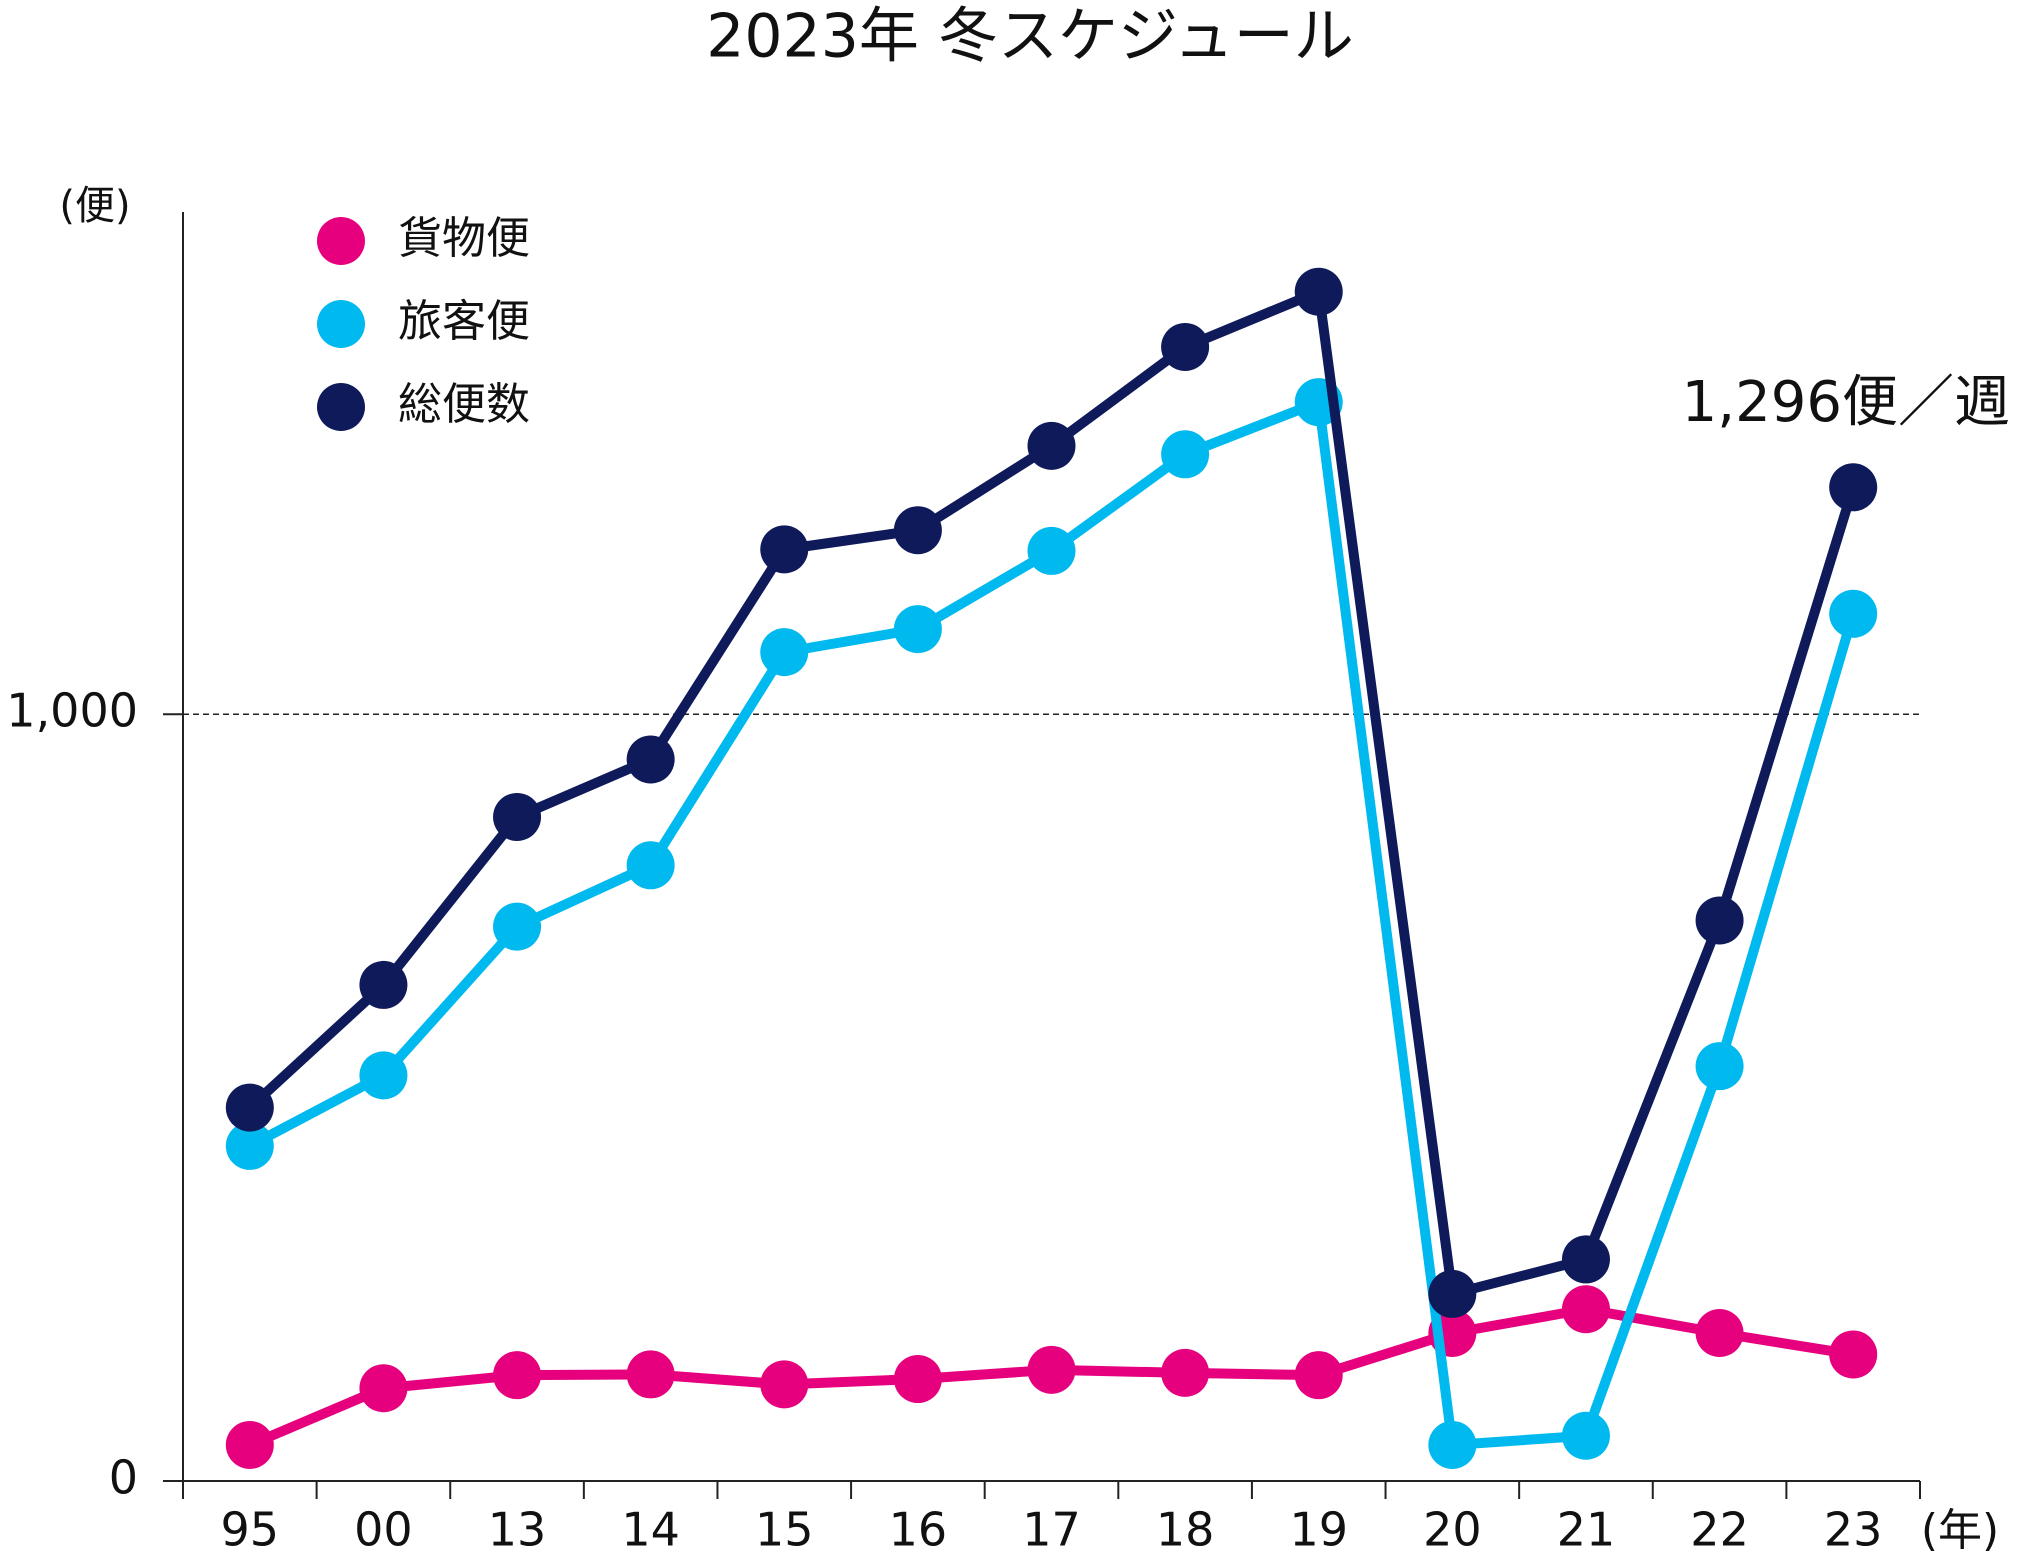 This screenshot has width=2018, height=1567. What do you see at coordinates (1960, 1530) in the screenshot?
I see `x-axis-label: (年)` at bounding box center [1960, 1530].